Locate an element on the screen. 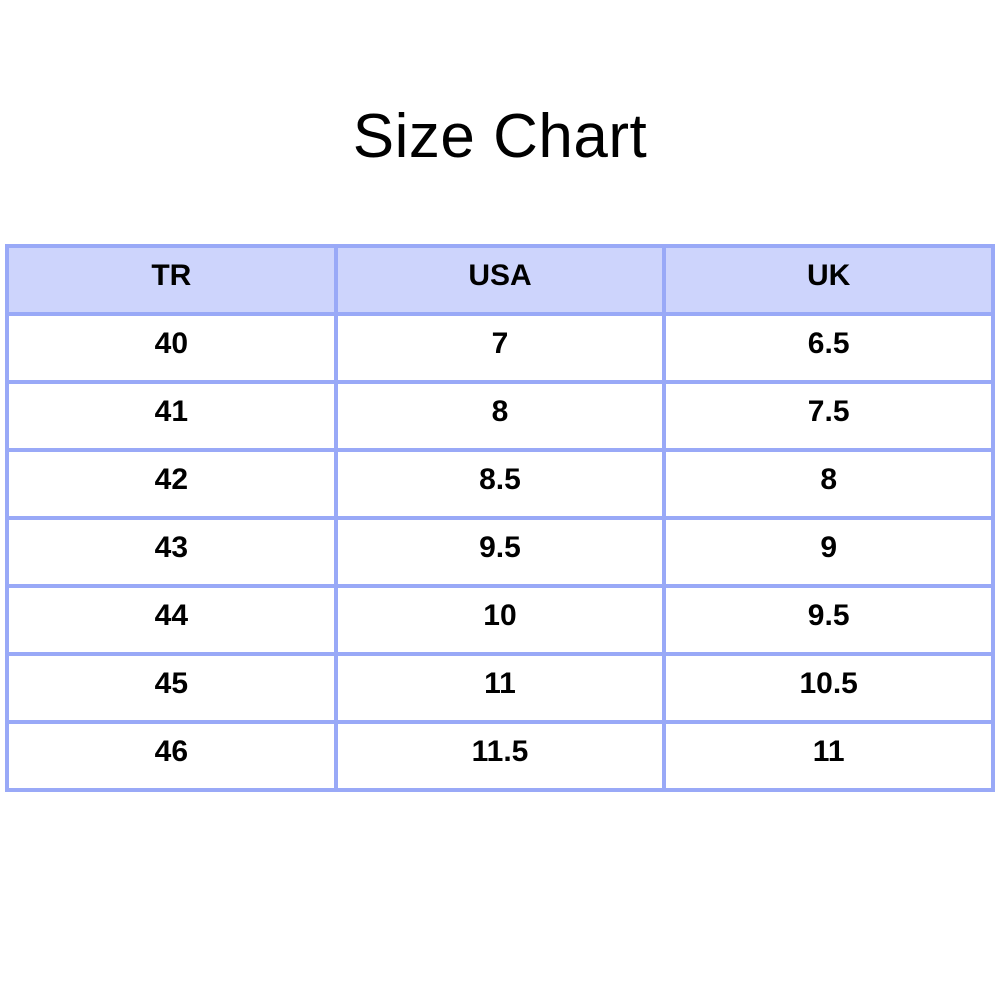 This screenshot has width=1000, height=1000. table-row: 41 8 7.5 is located at coordinates (500, 416).